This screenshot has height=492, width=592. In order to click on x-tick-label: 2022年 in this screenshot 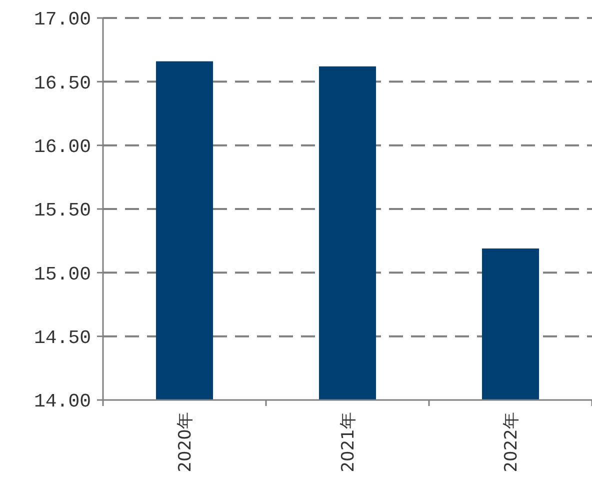, I will do `click(511, 442)`.